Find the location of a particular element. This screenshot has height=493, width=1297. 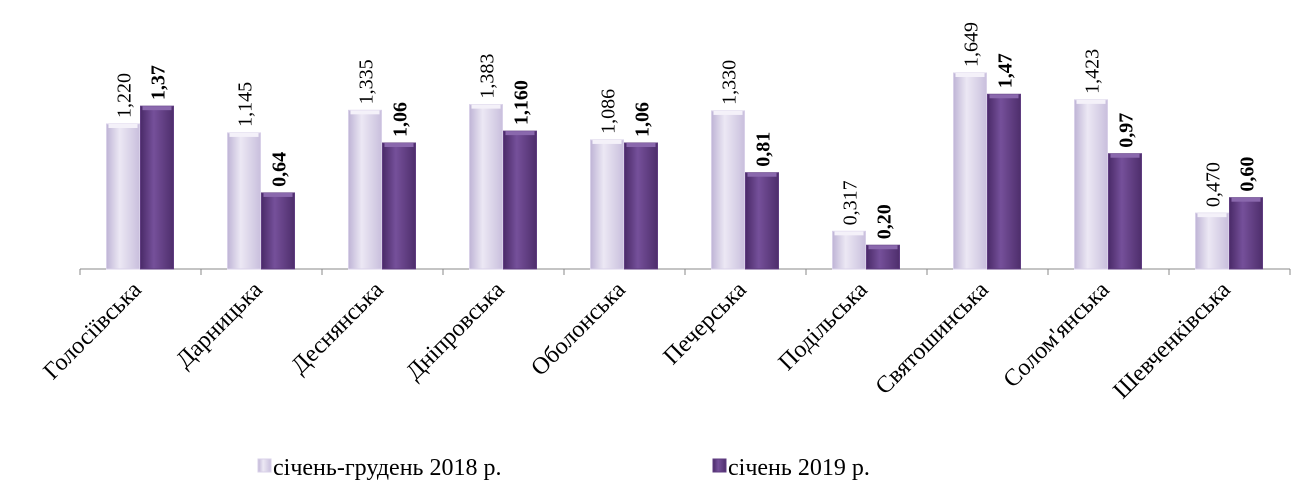

x-tick-label: Оболонська is located at coordinates (578, 329).